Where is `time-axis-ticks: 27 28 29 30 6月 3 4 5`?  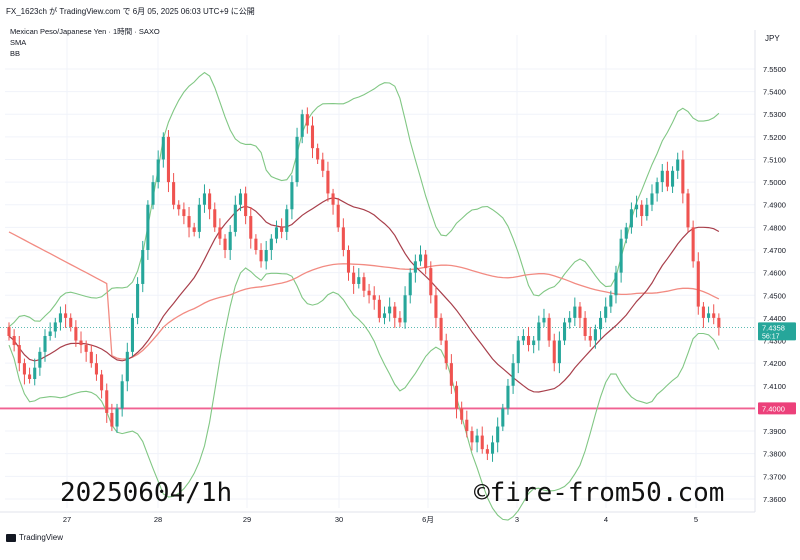
time-axis-ticks: 27 28 29 30 6月 3 4 5 is located at coordinates (380, 519).